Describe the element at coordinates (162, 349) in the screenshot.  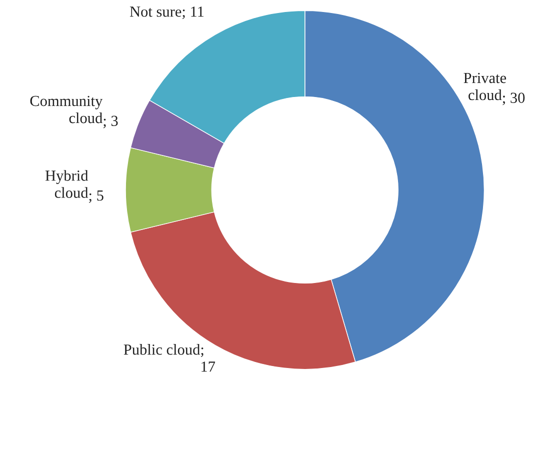
I see `slice-label: Public cloud` at that location.